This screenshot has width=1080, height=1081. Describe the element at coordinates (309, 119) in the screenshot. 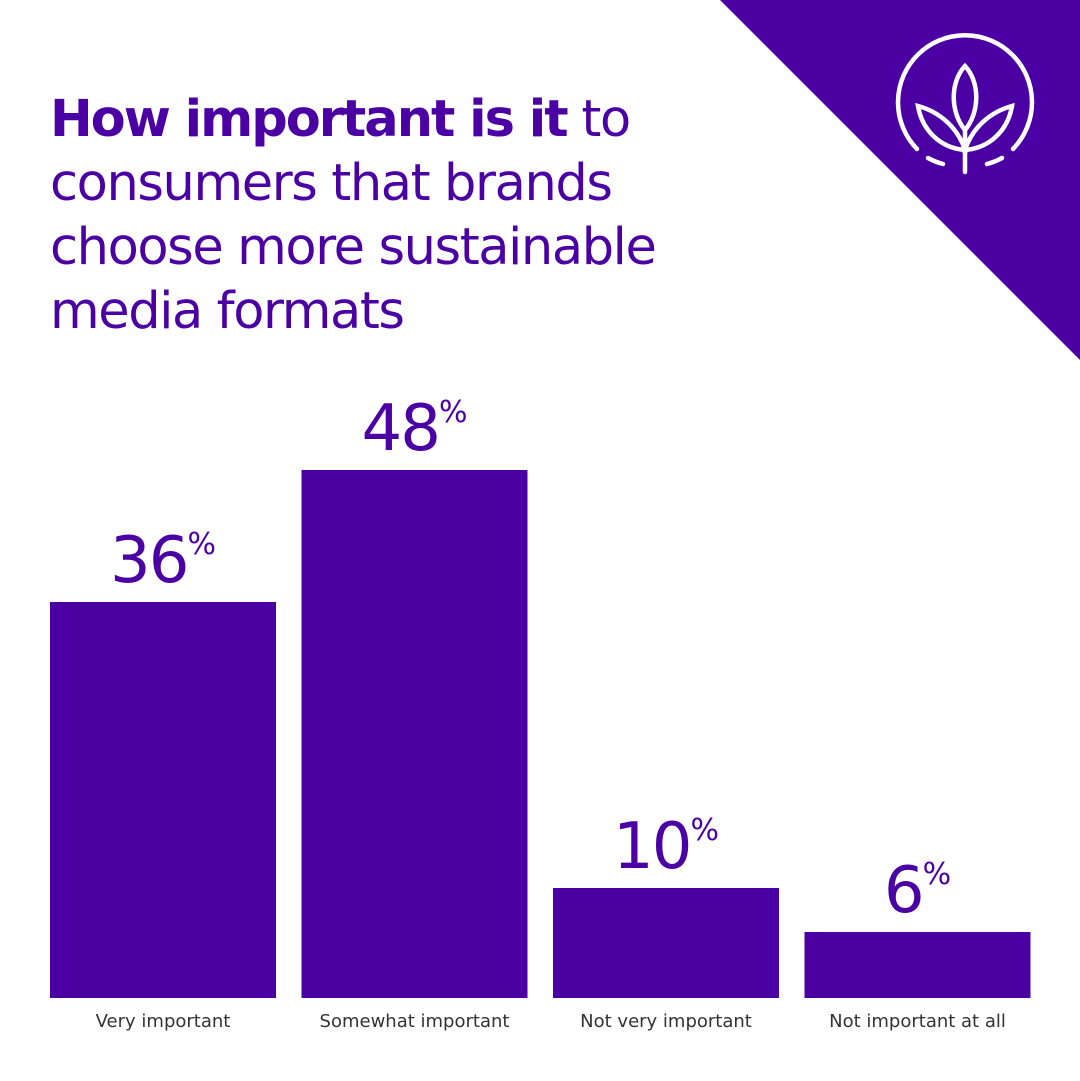

I see `chart-title-bold: How important is it` at that location.